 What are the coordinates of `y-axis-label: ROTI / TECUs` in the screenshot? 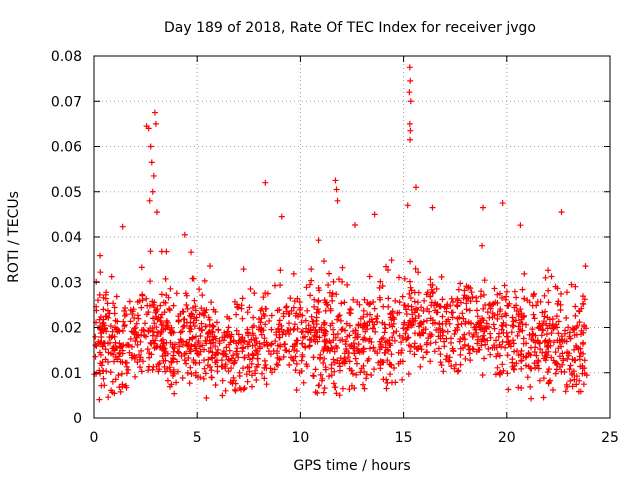 It's located at (14, 237).